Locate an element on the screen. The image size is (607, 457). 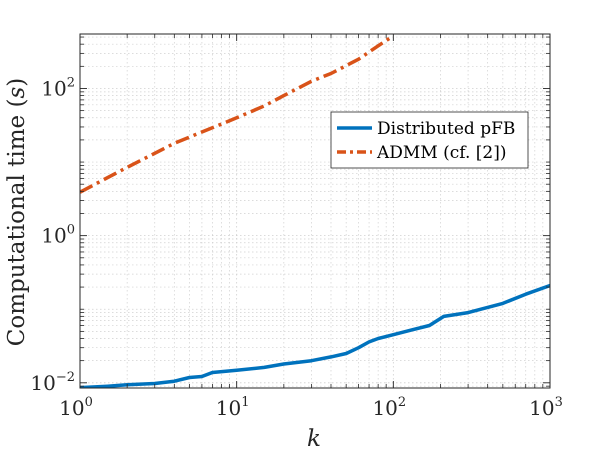
x-tick-exponent: 1 is located at coordinates (245, 402).